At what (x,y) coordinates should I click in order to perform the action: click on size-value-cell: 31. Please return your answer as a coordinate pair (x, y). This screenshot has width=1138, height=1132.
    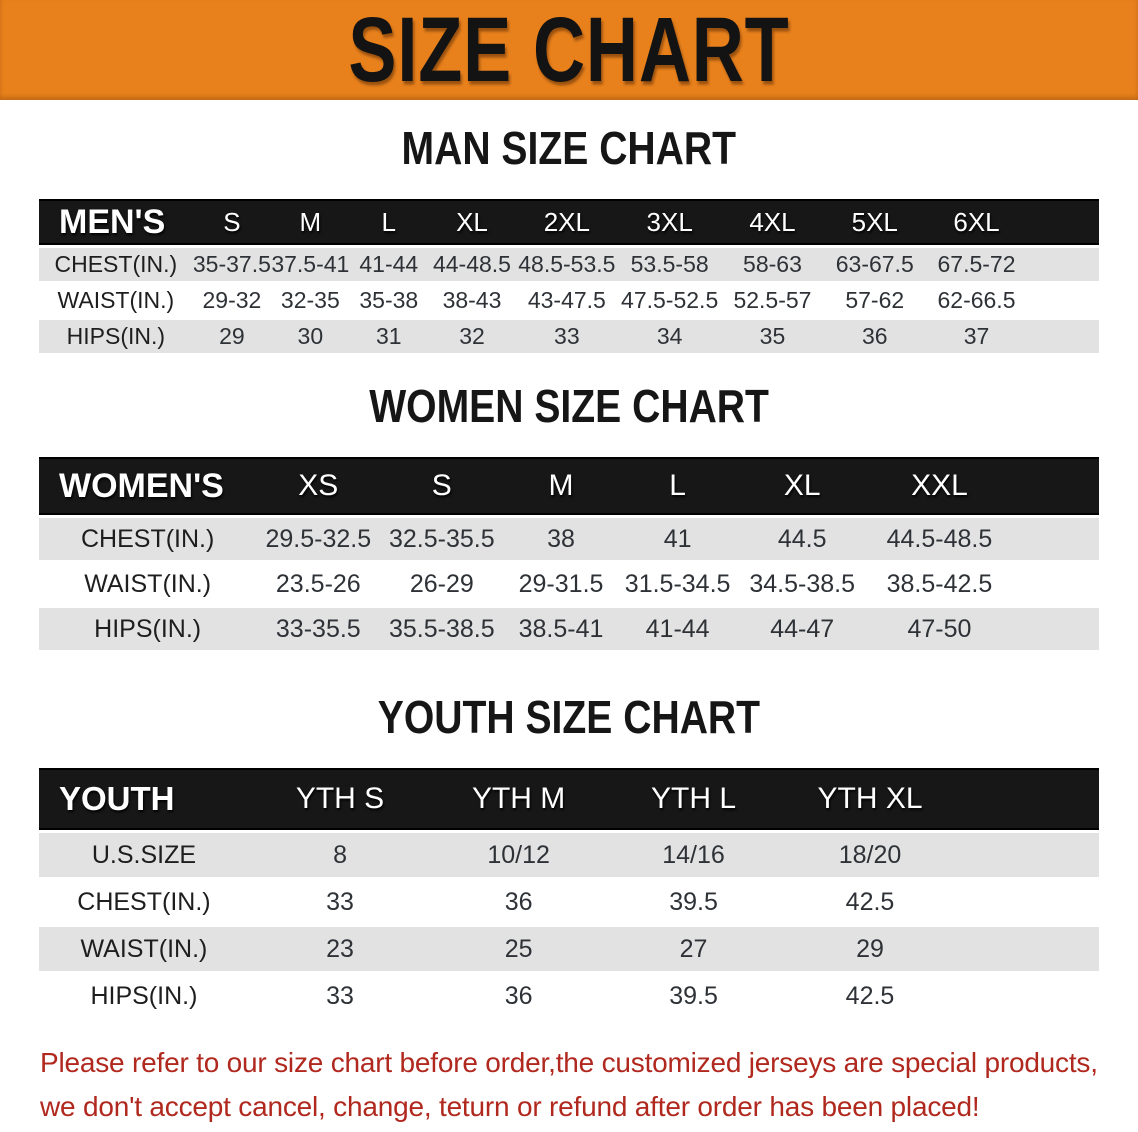
    Looking at the image, I should click on (388, 336).